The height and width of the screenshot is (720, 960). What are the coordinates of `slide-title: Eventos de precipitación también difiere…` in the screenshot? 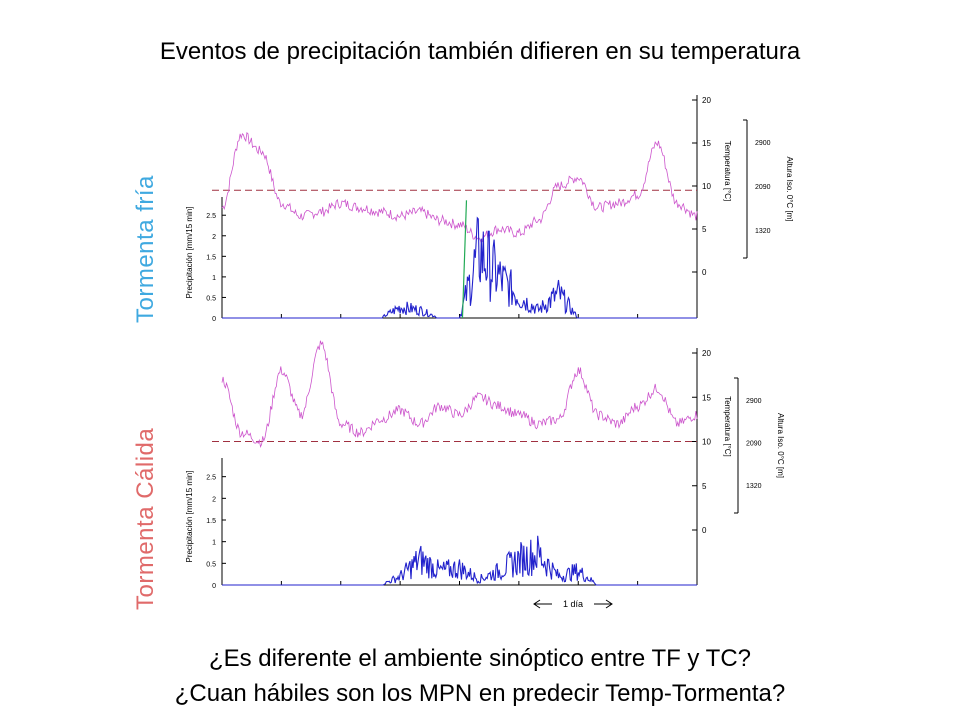 It's located at (480, 51).